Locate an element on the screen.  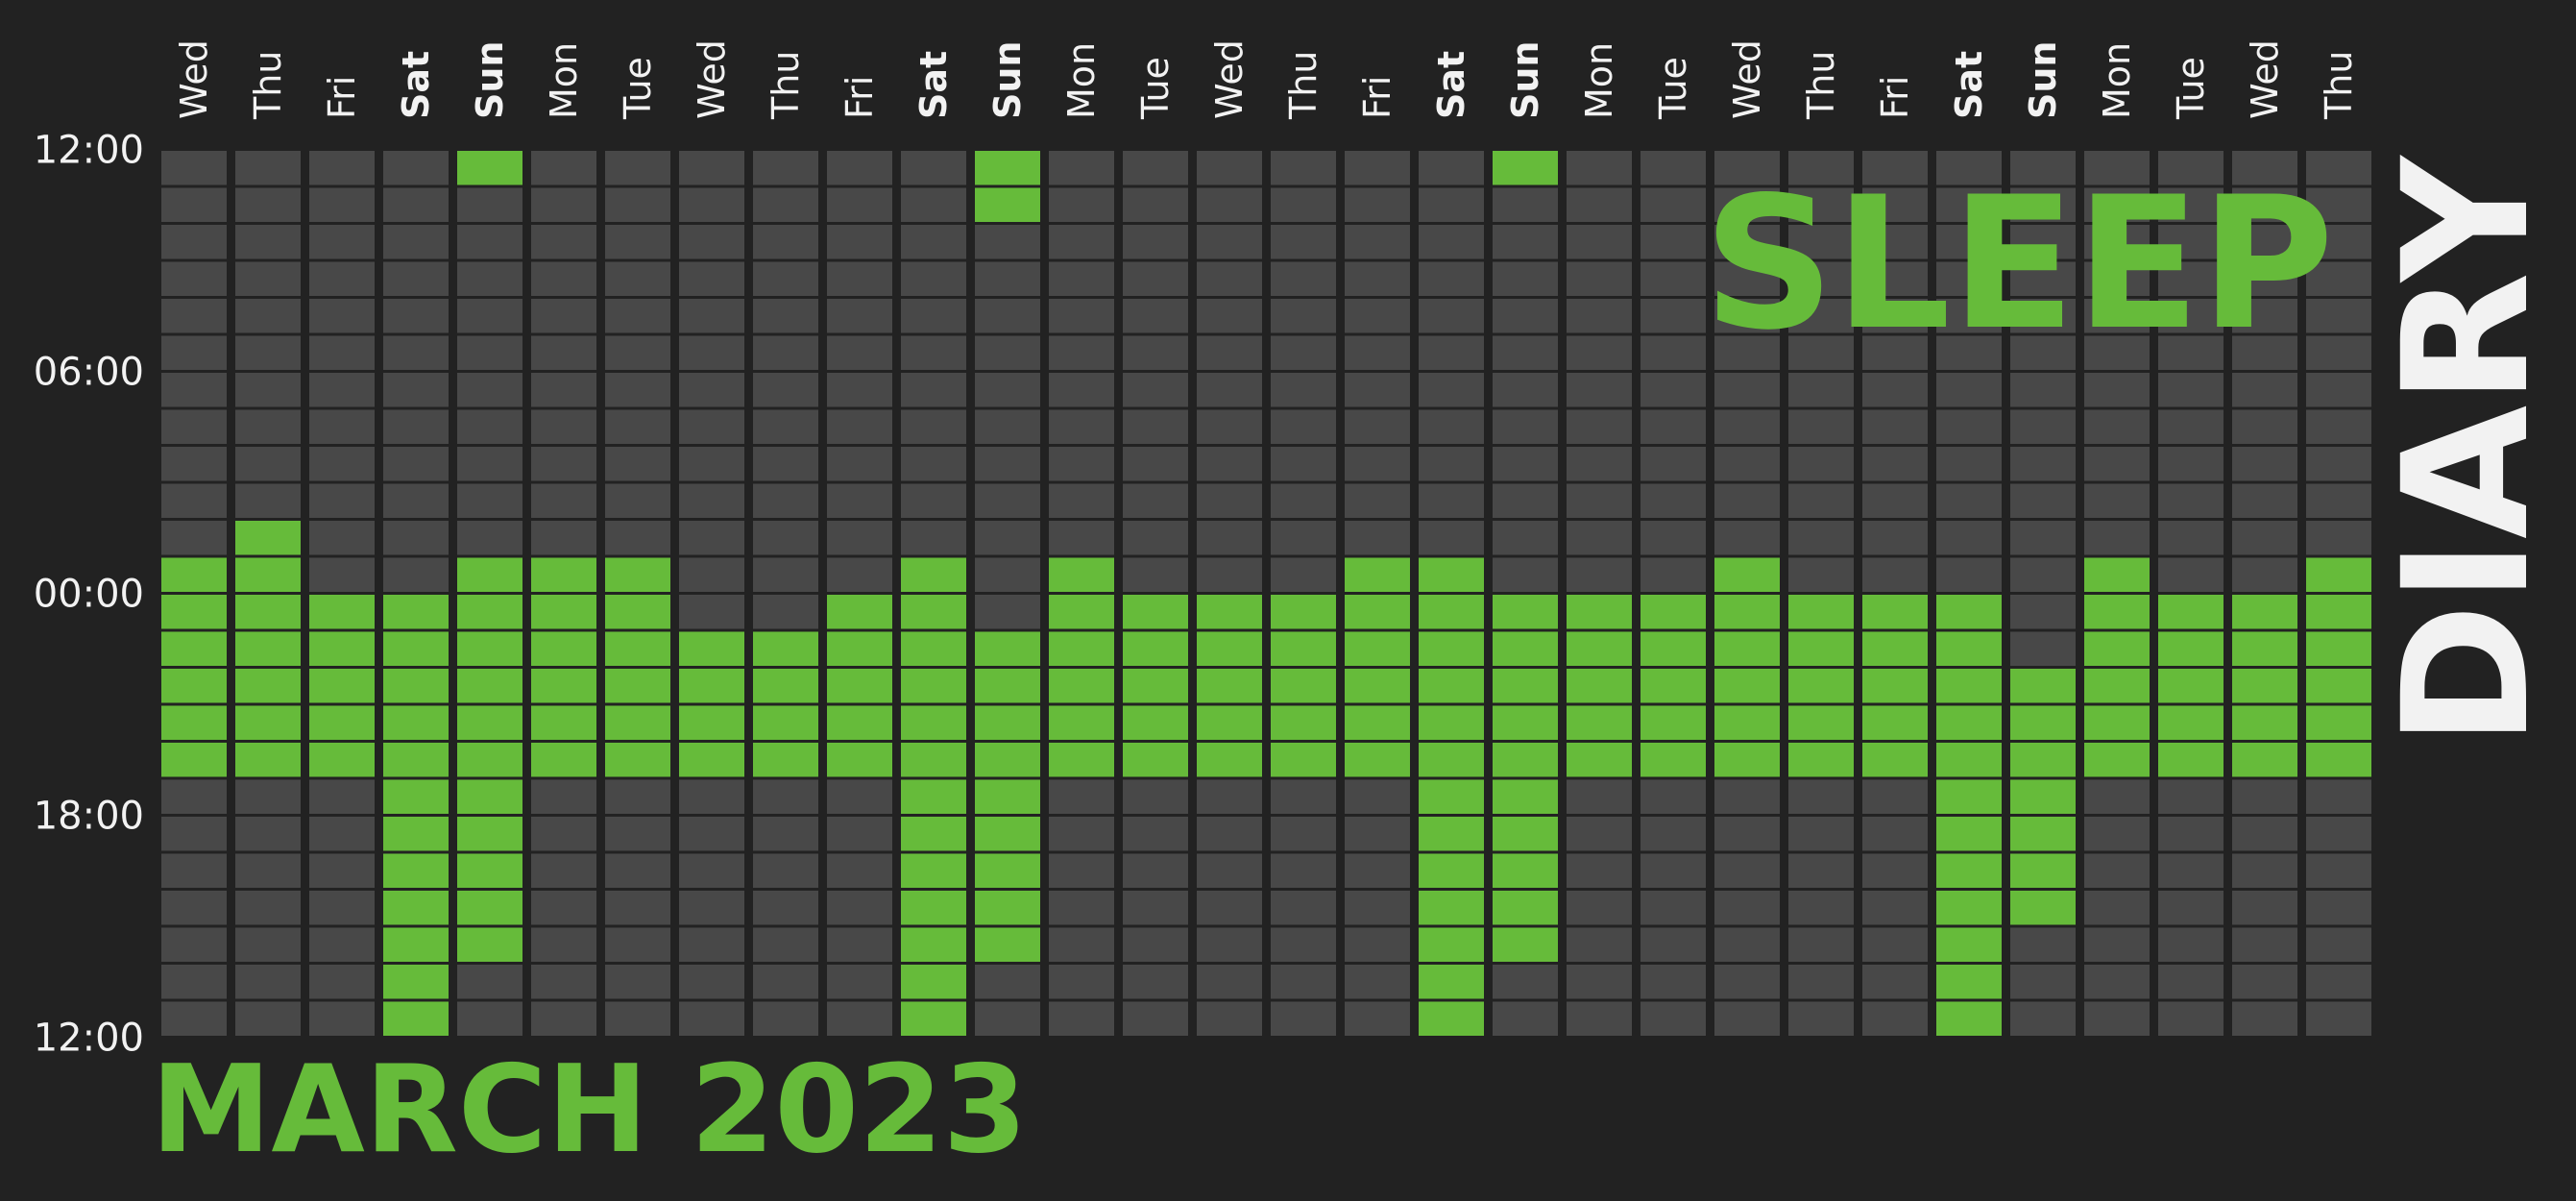
day-label: Sat is located at coordinates (1451, 85).